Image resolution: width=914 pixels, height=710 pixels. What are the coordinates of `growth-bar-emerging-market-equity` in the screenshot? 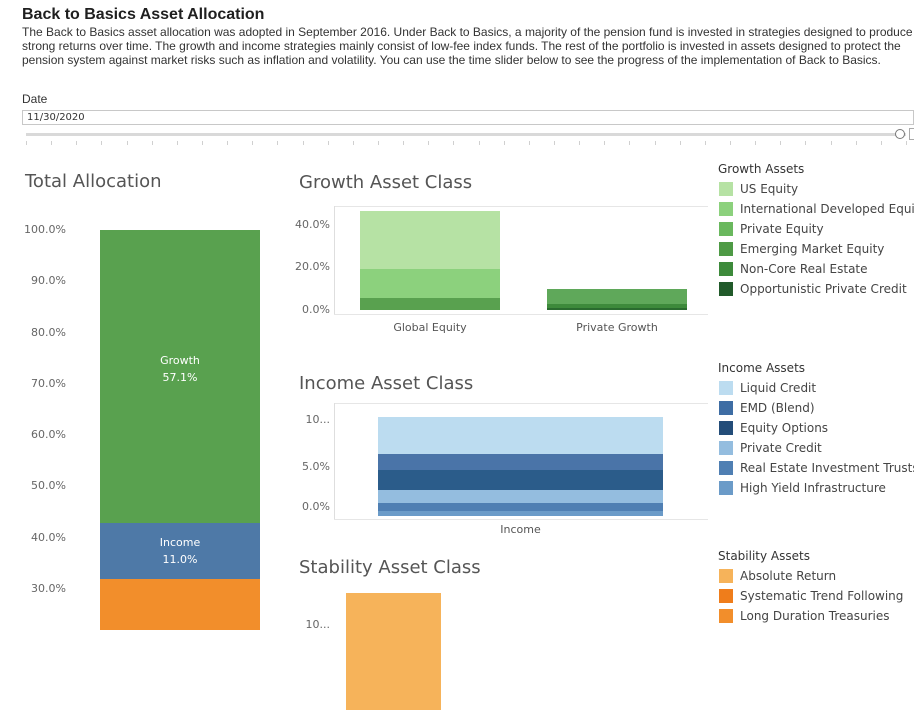 It's located at (430, 304).